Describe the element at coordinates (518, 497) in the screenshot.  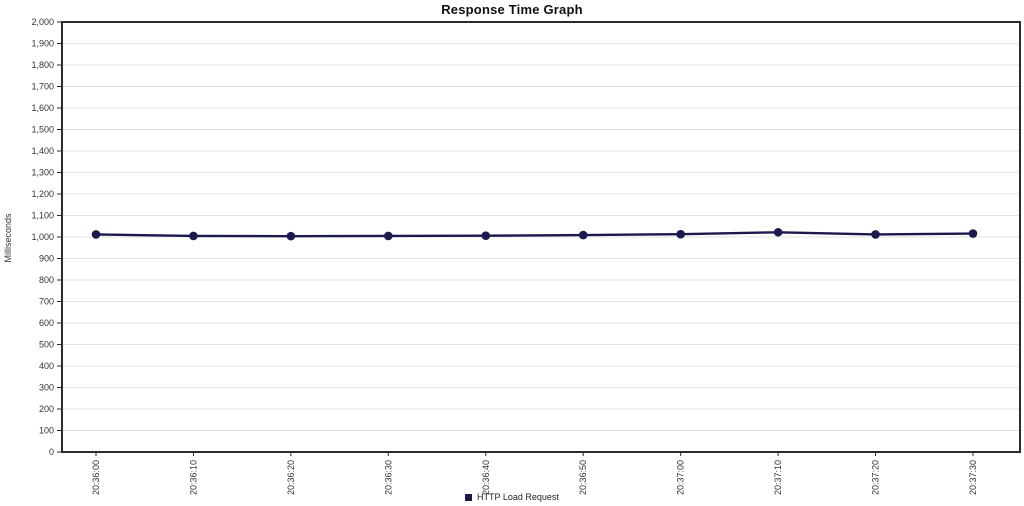
I see `legend-series-label: HTTP Load Request` at that location.